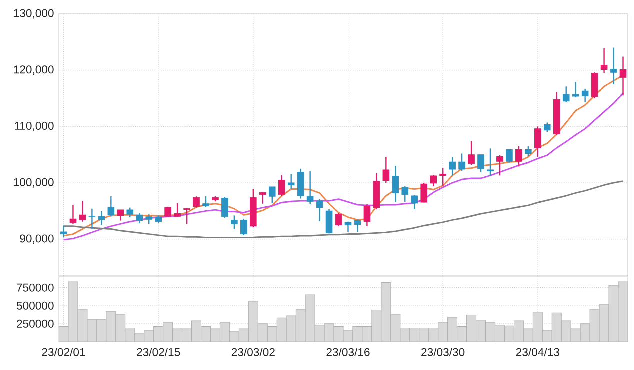 This screenshot has height=370, width=634. I want to click on y-tick-label: 250000, so click(35, 324).